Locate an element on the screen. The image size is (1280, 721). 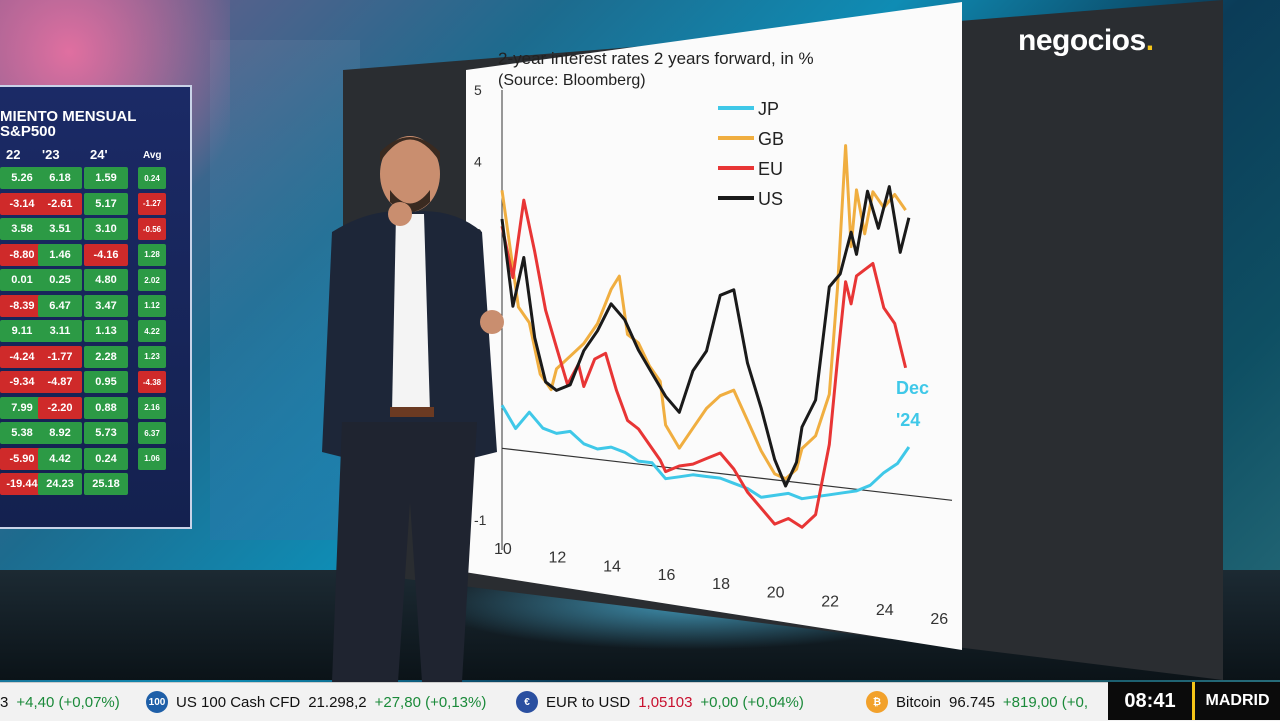
chart-legend: JP GB EU US is located at coordinates (751, 154).